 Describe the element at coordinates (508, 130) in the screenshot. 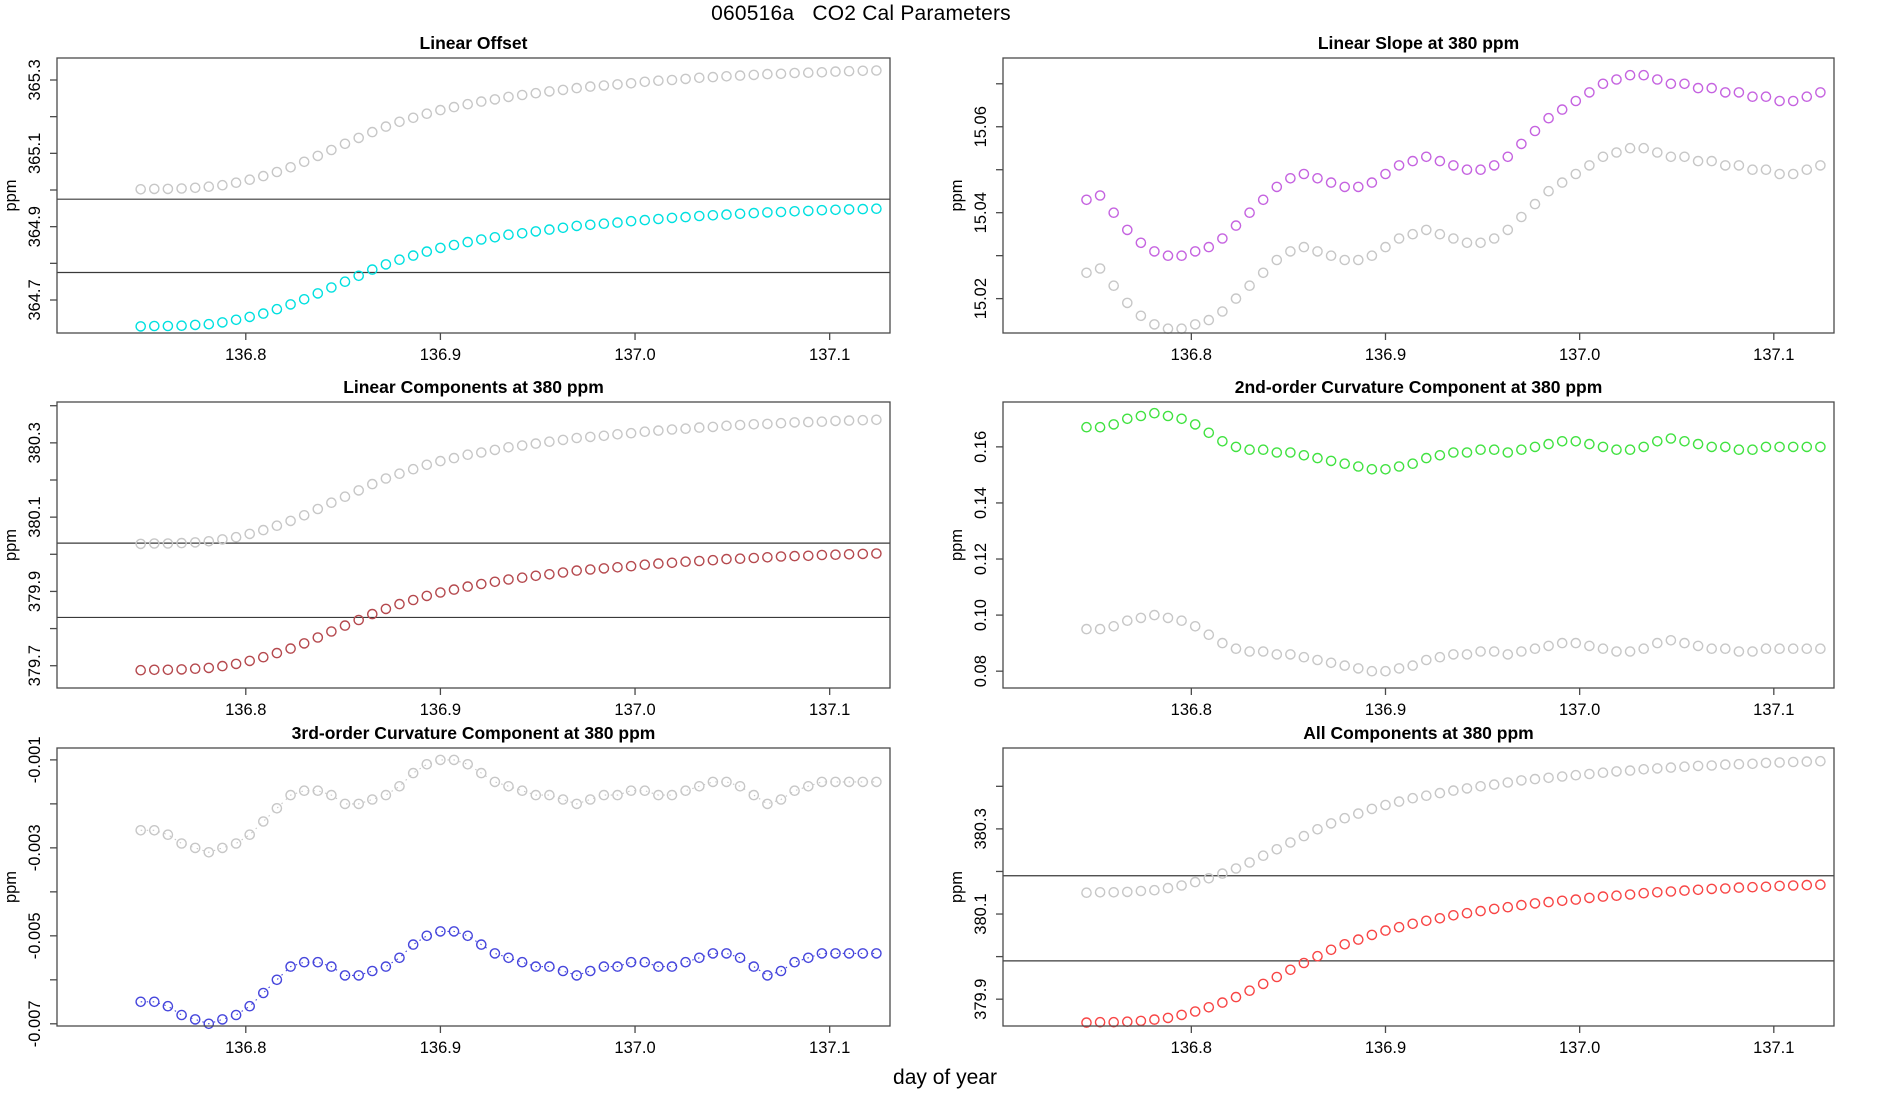

I see `series-reference-offset-gray` at that location.